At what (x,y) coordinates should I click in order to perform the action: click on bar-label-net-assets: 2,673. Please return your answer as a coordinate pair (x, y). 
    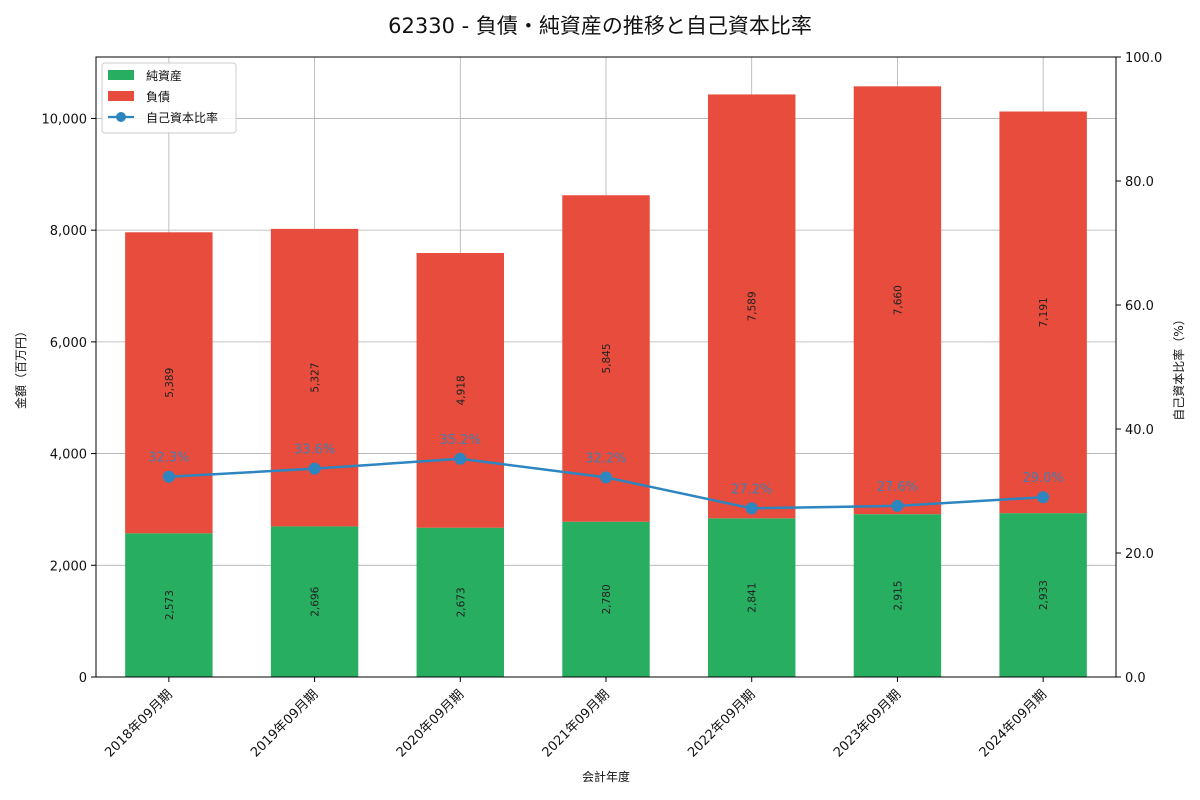
    Looking at the image, I should click on (461, 602).